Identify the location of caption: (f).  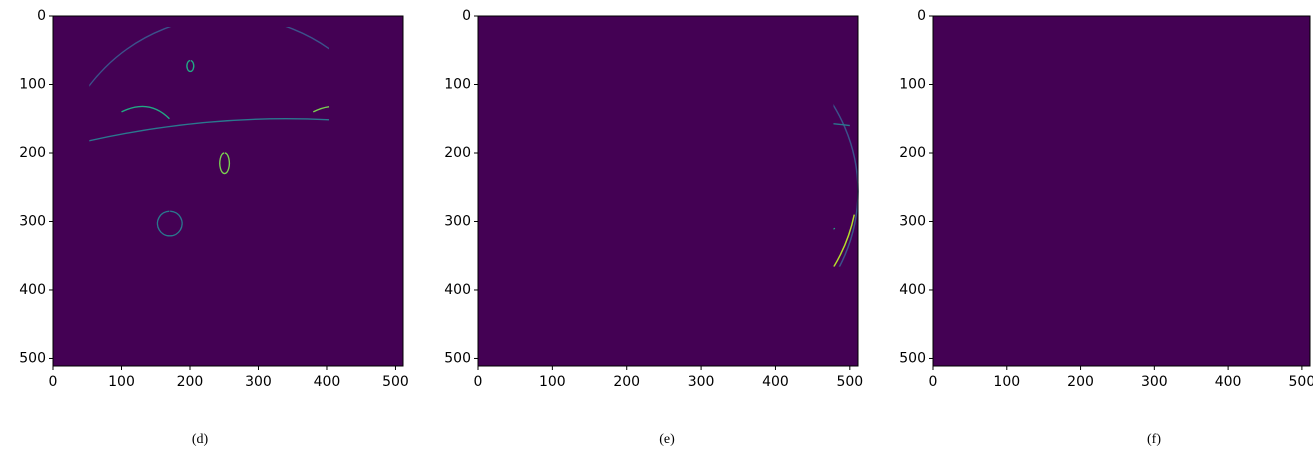
(1154, 439).